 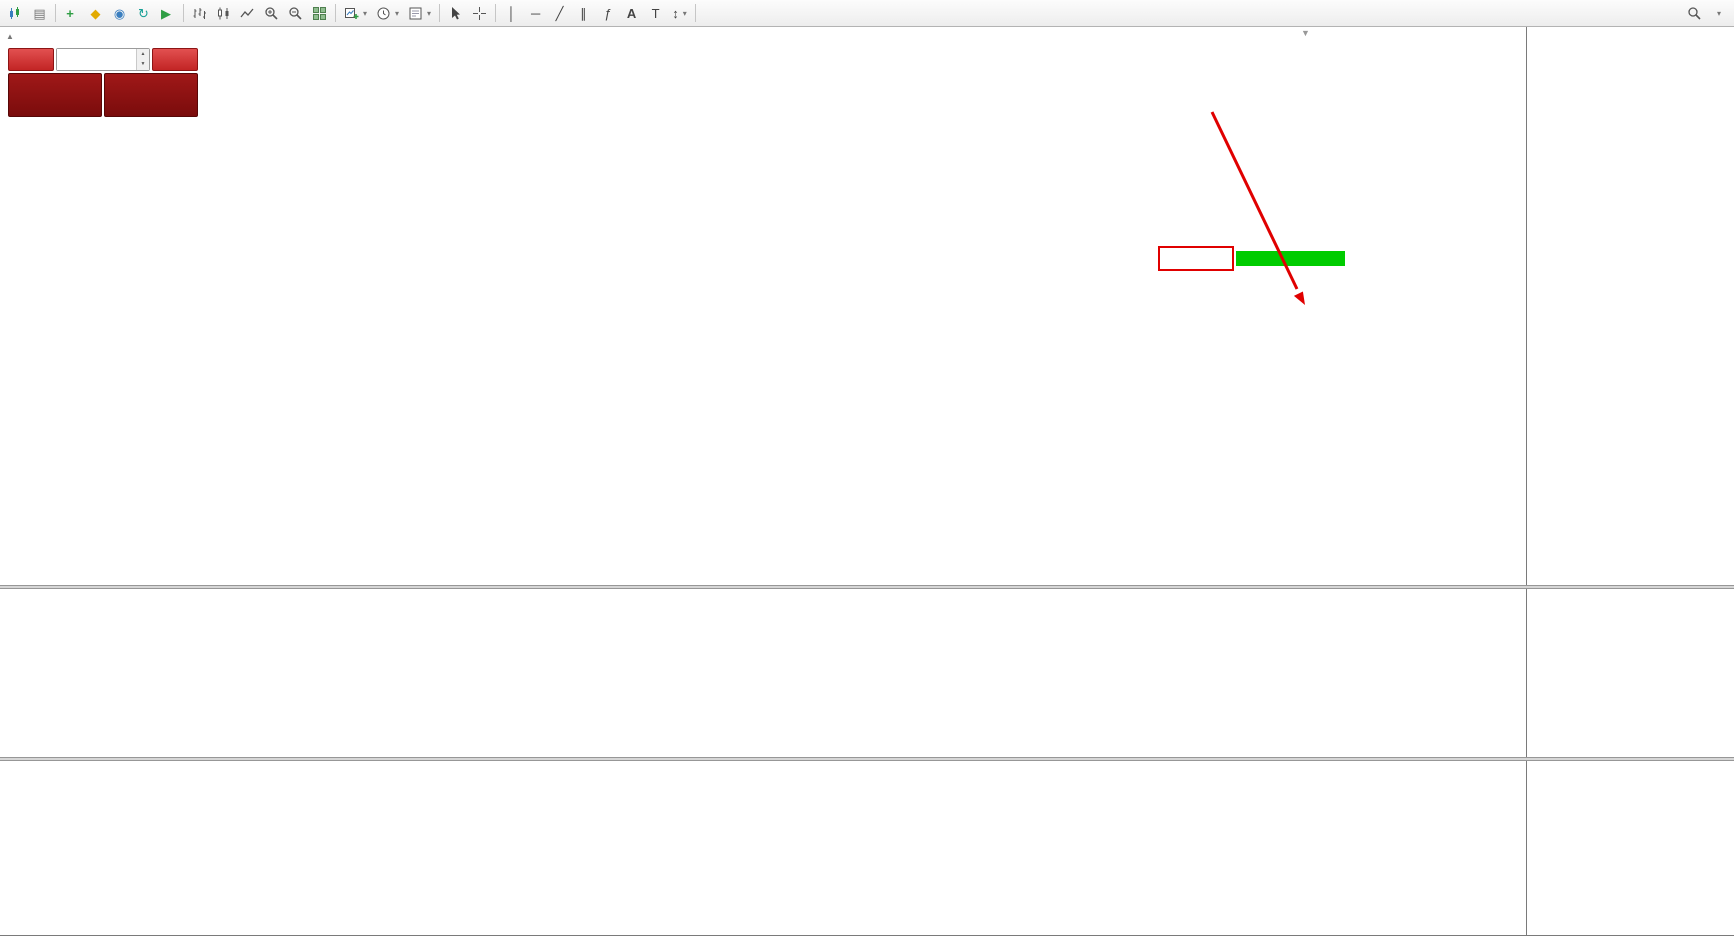 I want to click on buy-price-button, so click(x=151, y=95).